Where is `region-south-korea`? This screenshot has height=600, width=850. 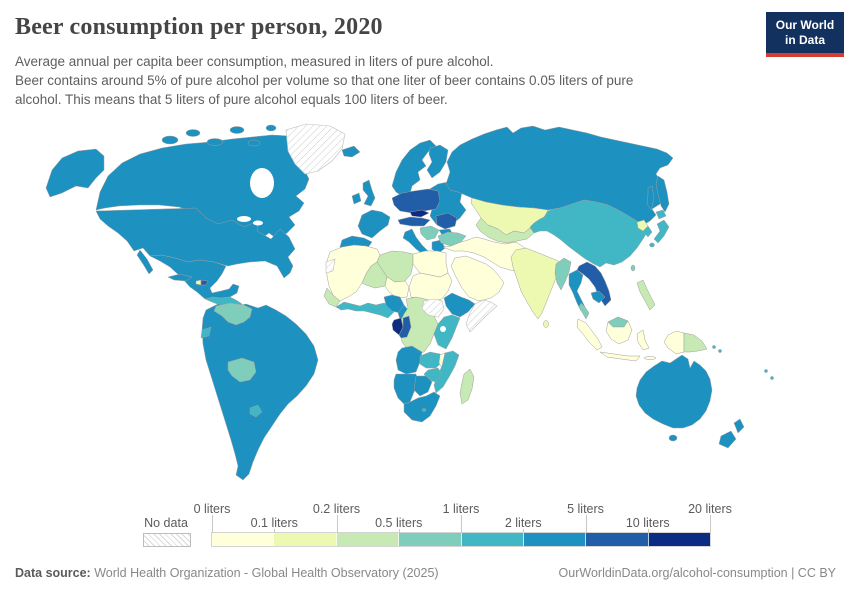
region-south-korea is located at coordinates (647, 231).